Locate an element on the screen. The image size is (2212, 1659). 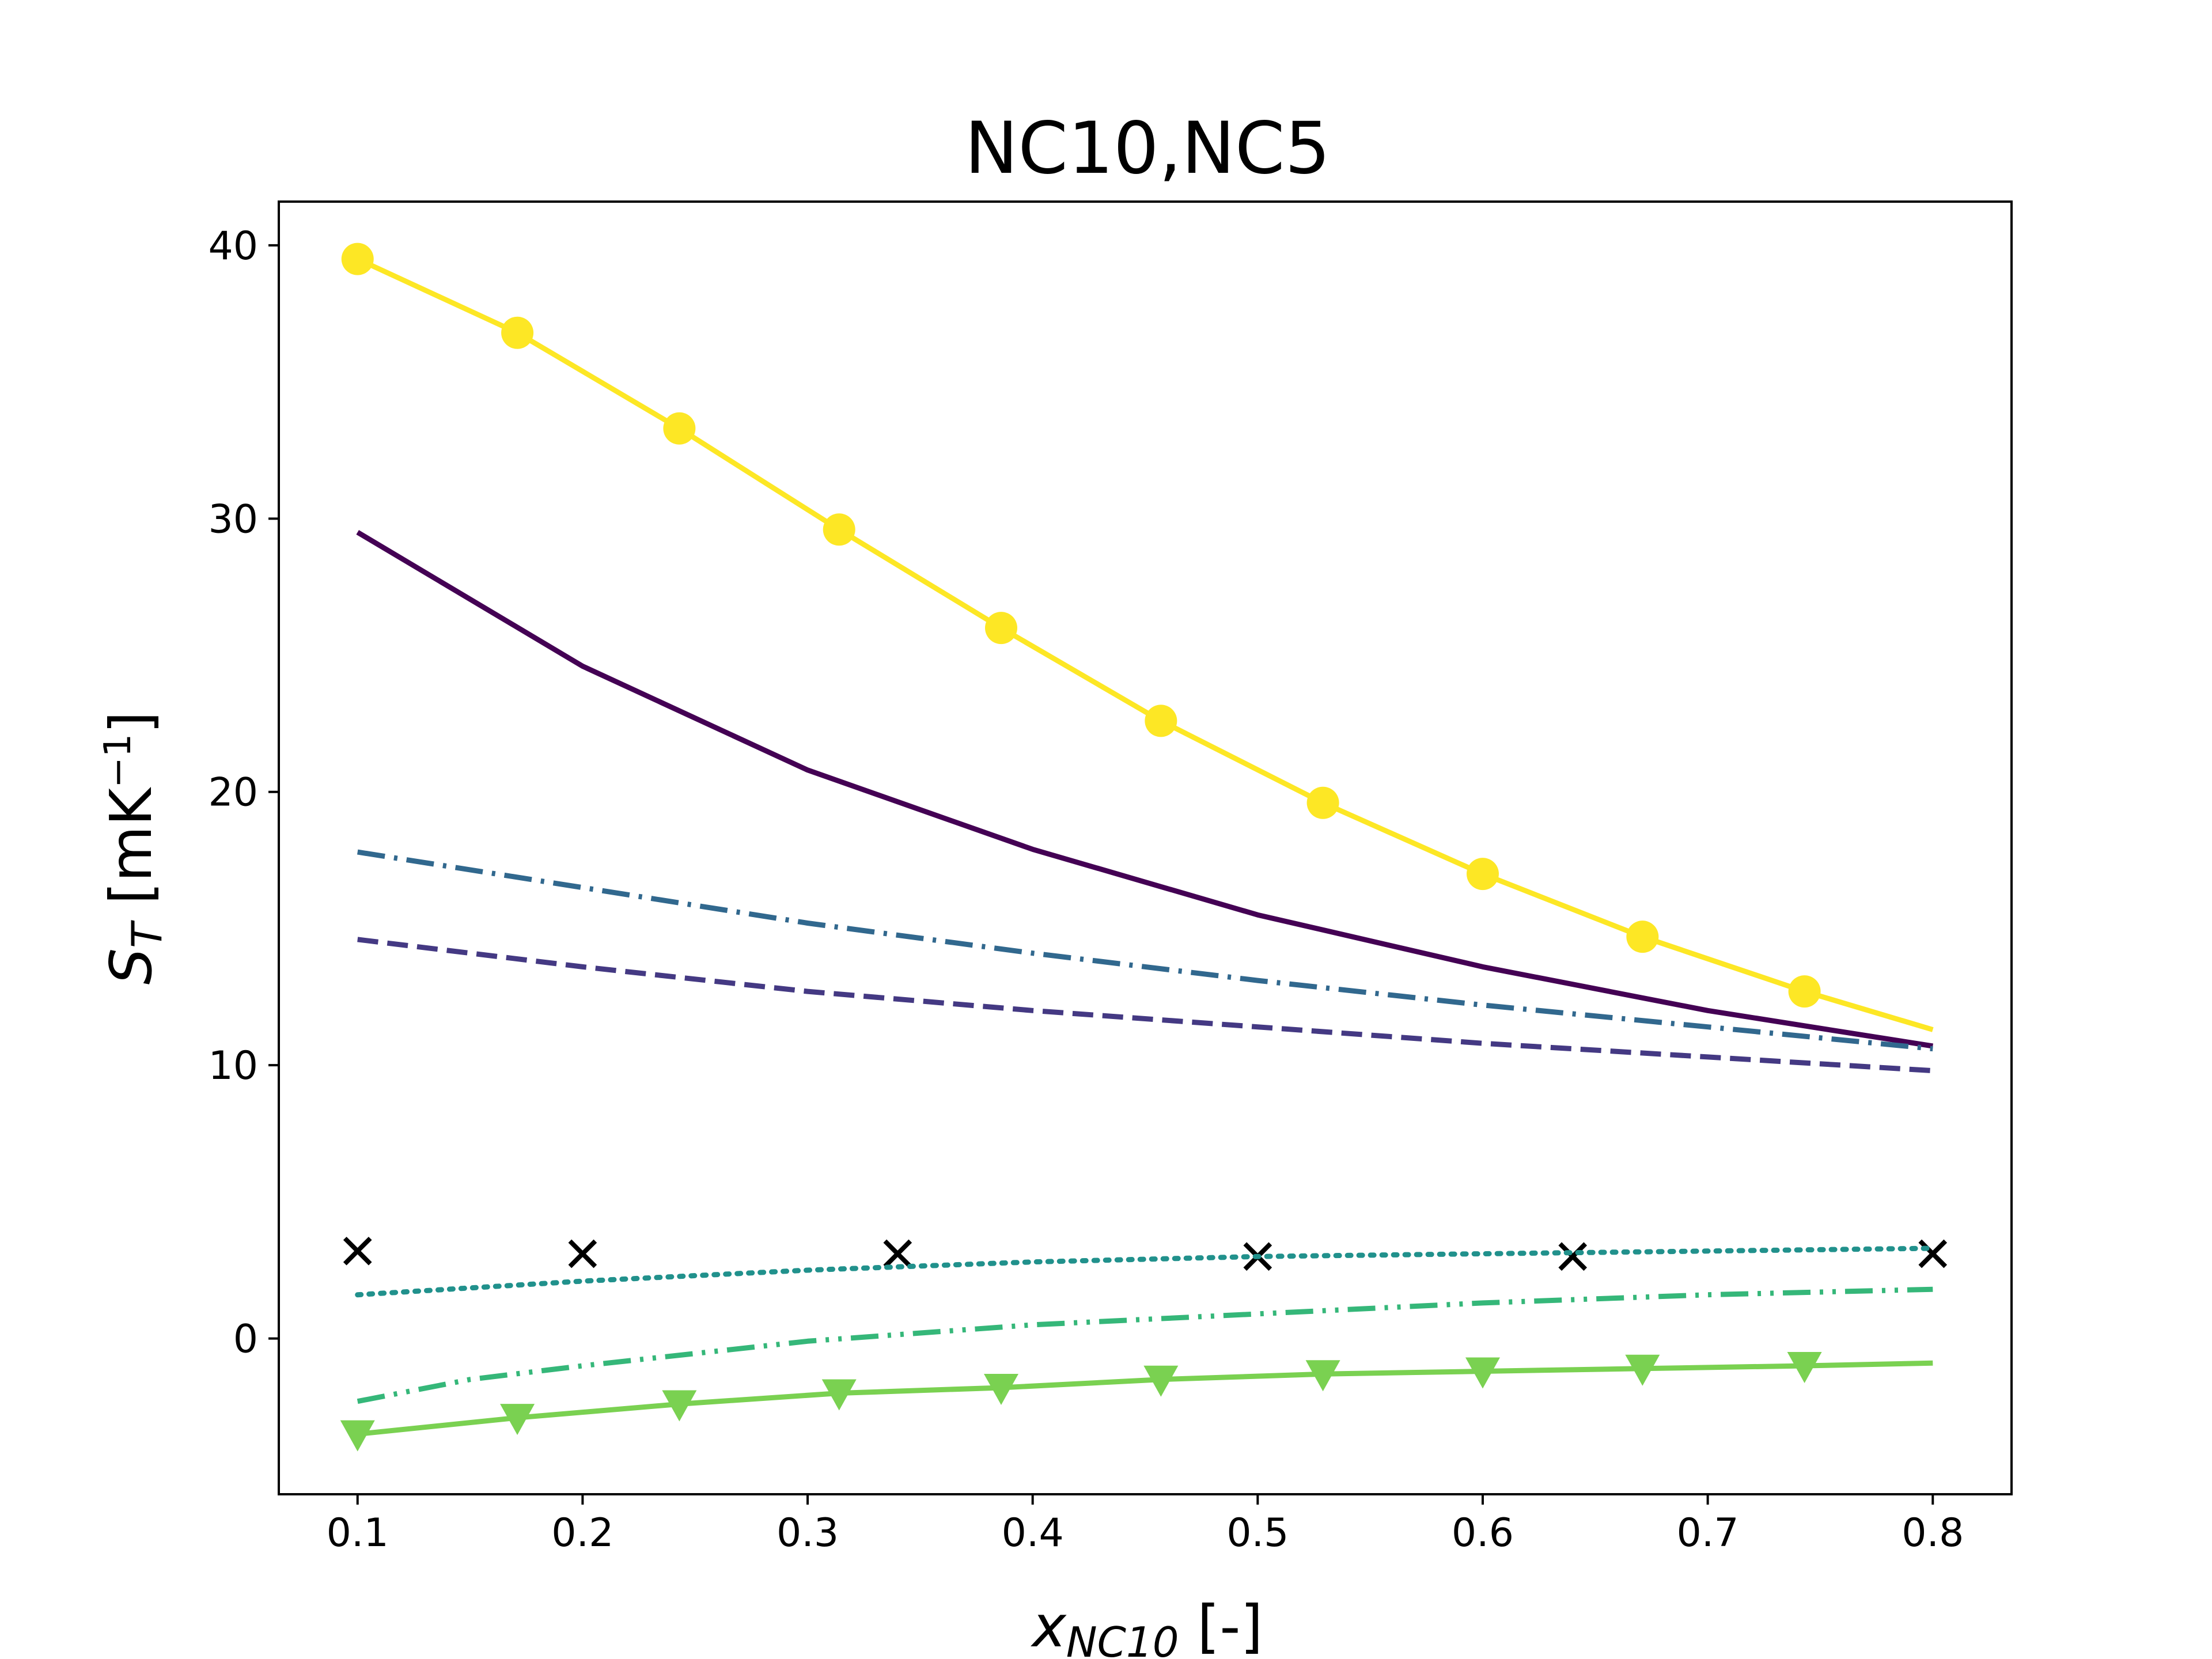
y-tick-label: 10 is located at coordinates (233, 1066).